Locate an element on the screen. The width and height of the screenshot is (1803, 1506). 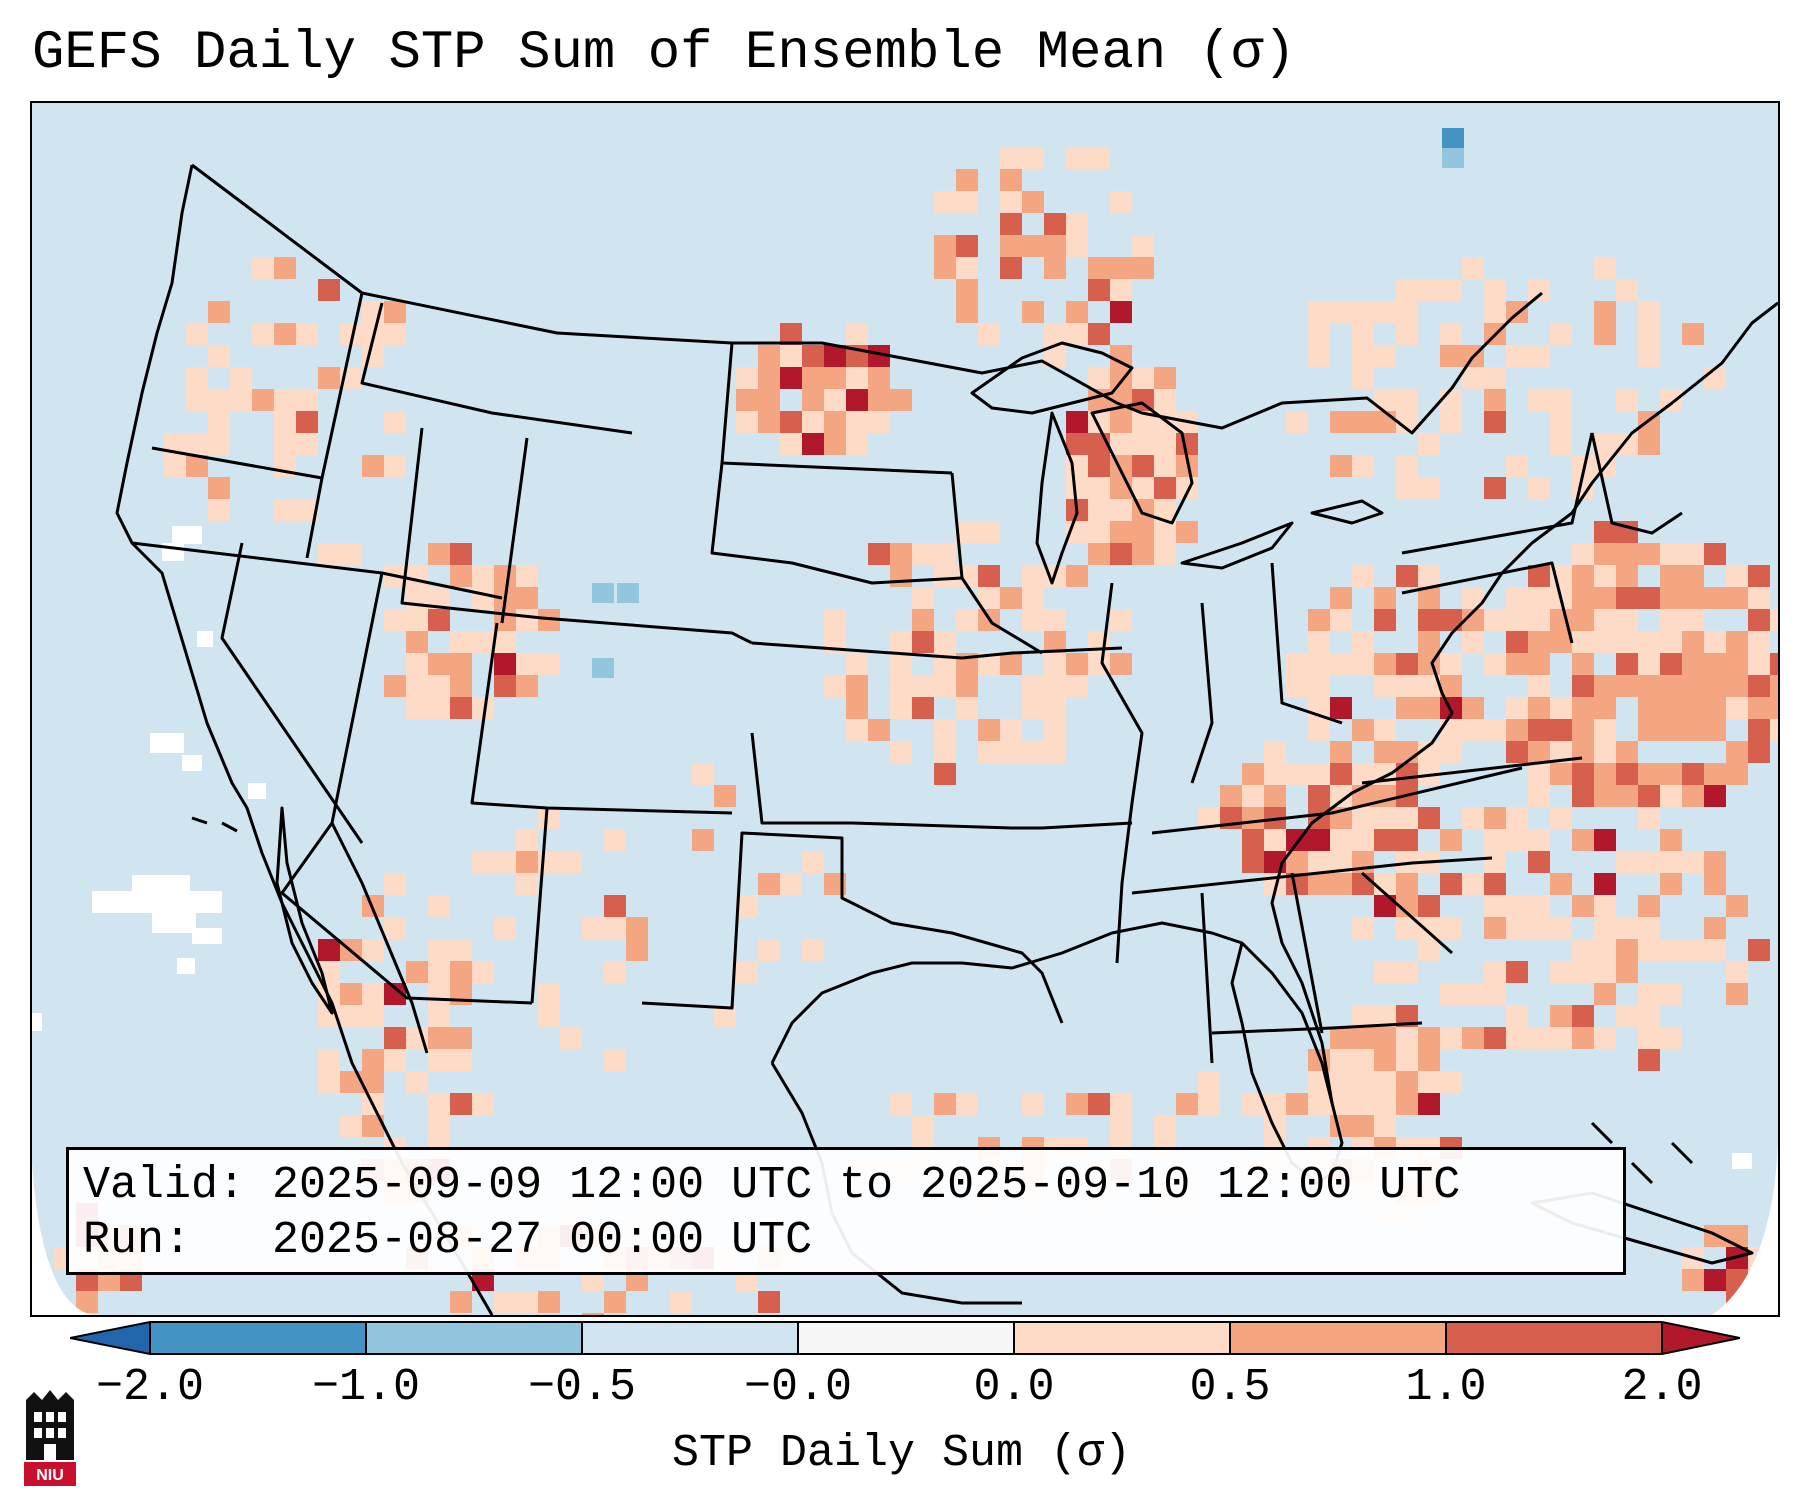
state-line-pa is located at coordinates (1487, 602).